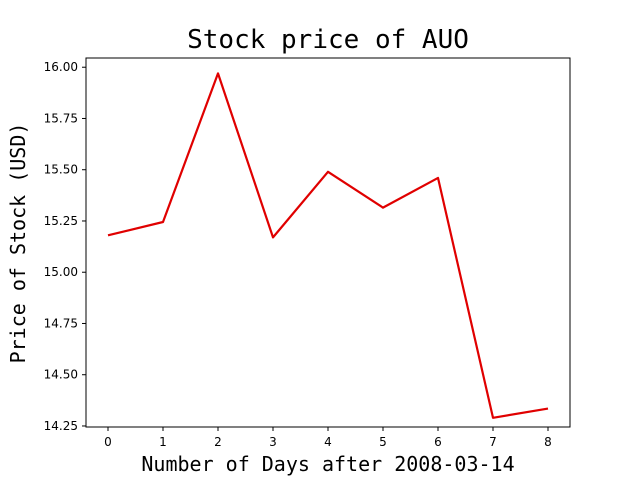  I want to click on y-tick-label: 14.75, so click(61, 323).